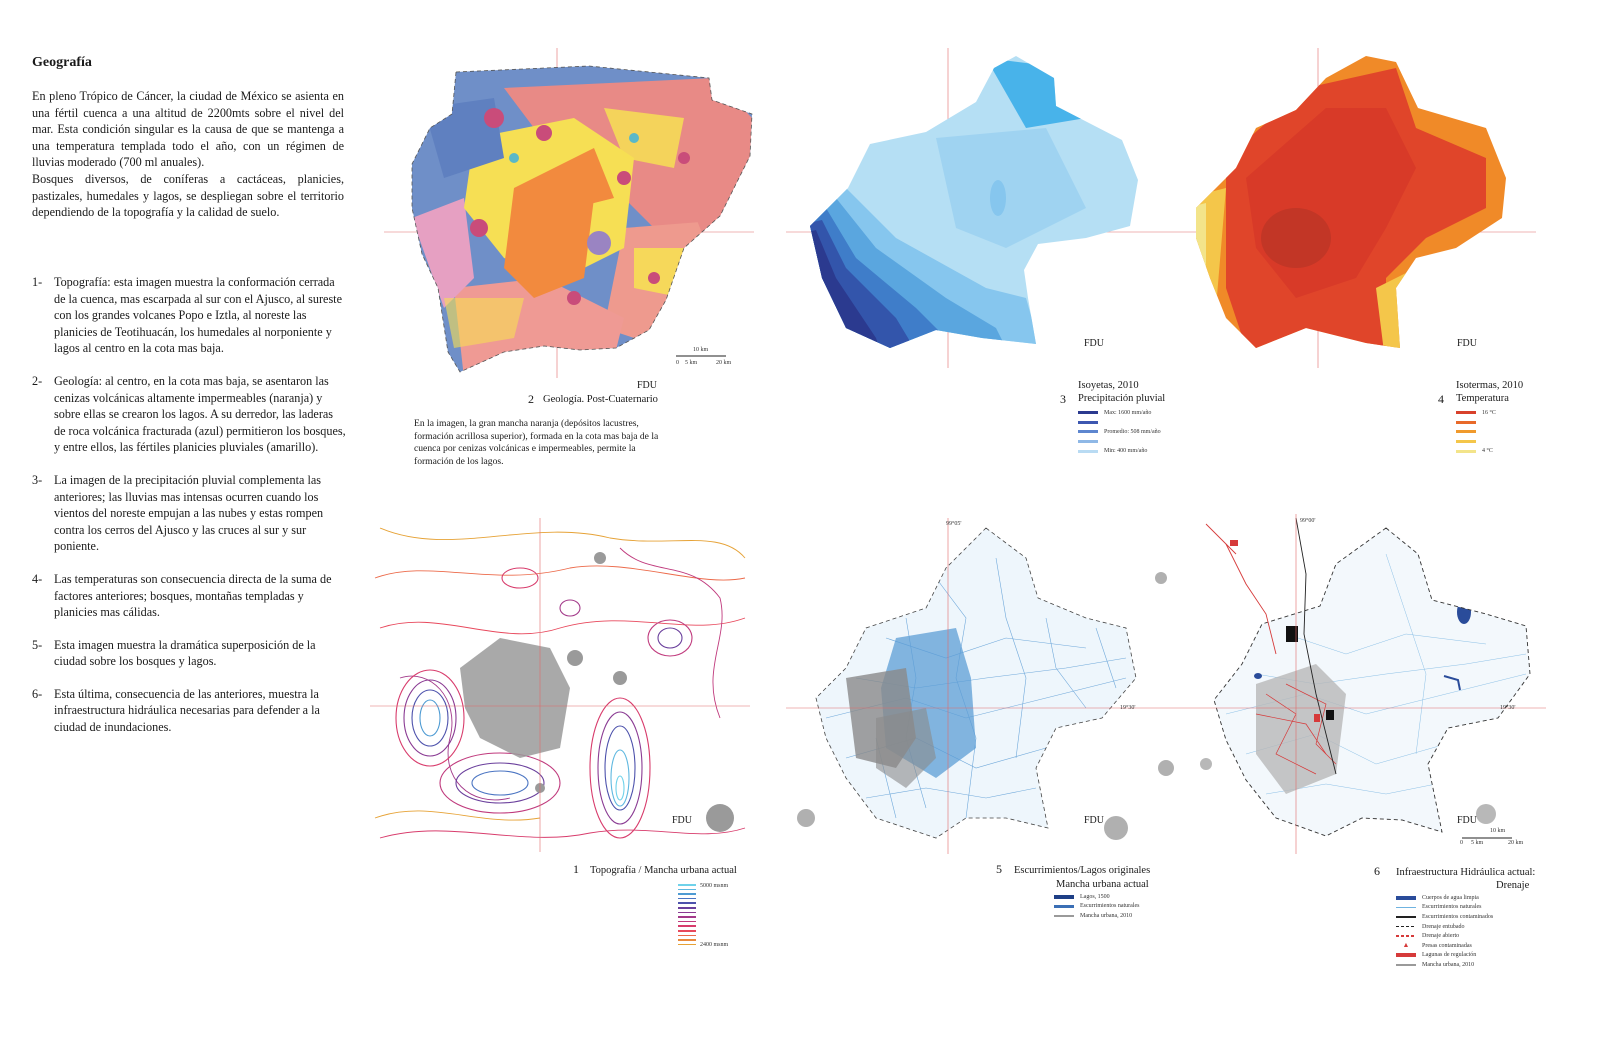  Describe the element at coordinates (37, 693) in the screenshot. I see `list-number: 6-` at that location.